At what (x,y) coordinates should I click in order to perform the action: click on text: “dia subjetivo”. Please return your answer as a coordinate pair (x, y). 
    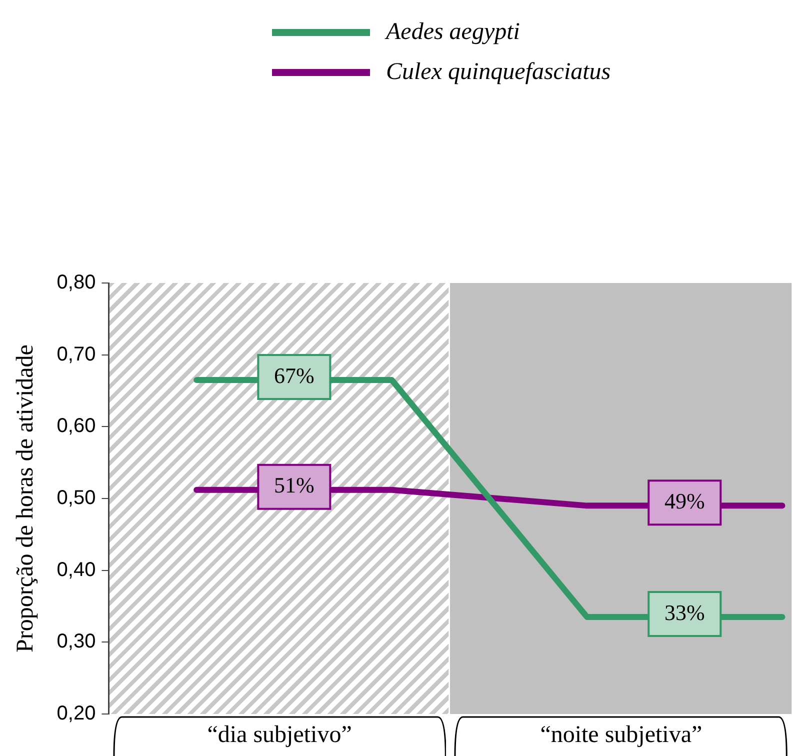
    Looking at the image, I should click on (279, 735).